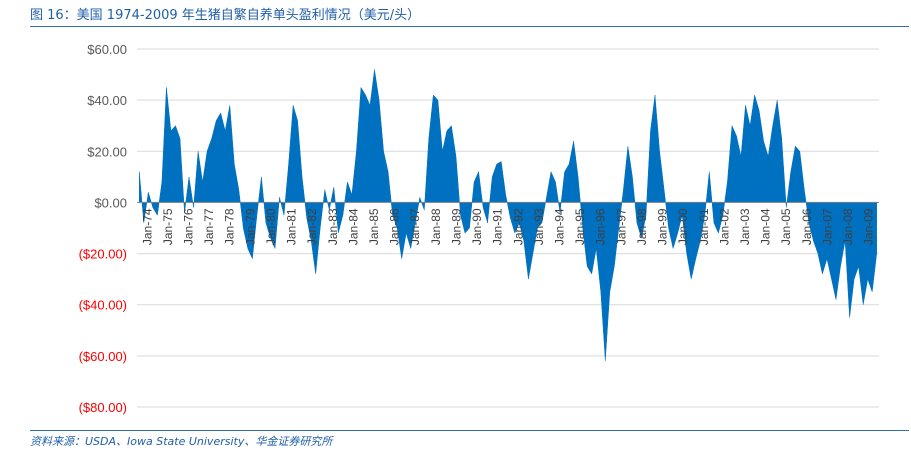  Describe the element at coordinates (436, 226) in the screenshot. I see `x-tick-label: Jan-88` at that location.